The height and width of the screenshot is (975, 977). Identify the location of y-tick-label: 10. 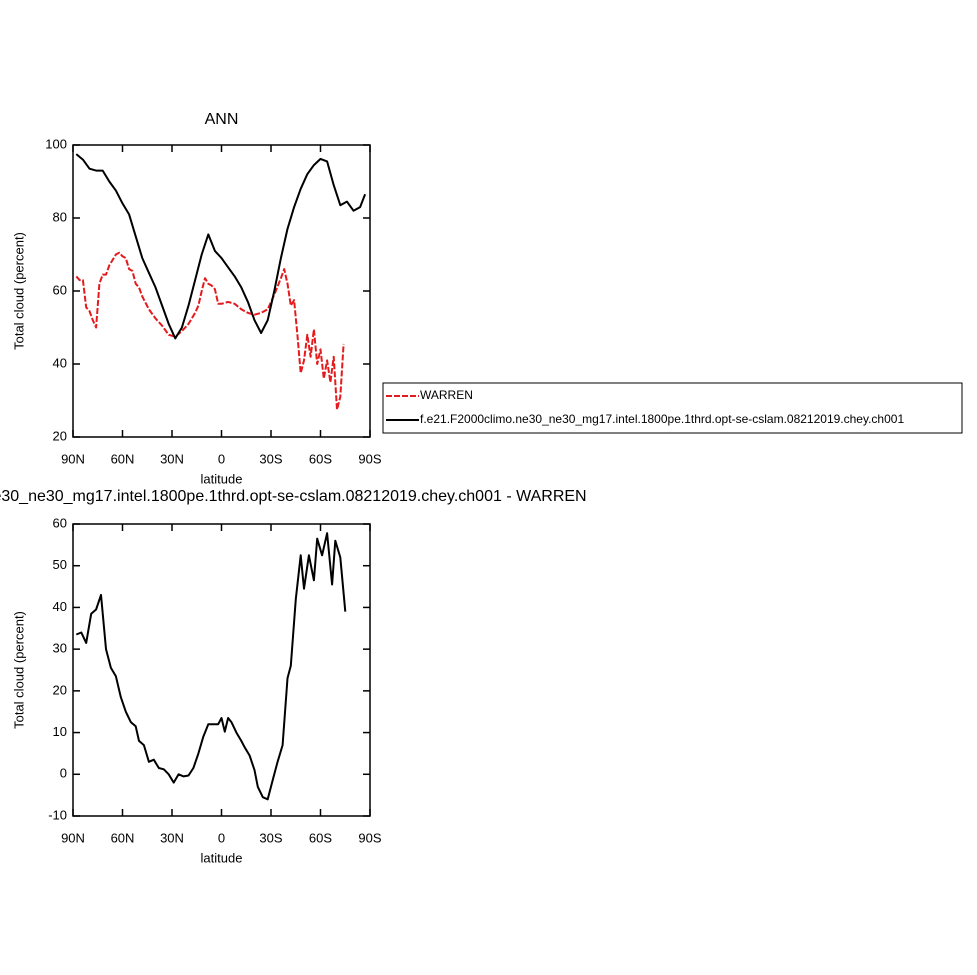
(60, 731).